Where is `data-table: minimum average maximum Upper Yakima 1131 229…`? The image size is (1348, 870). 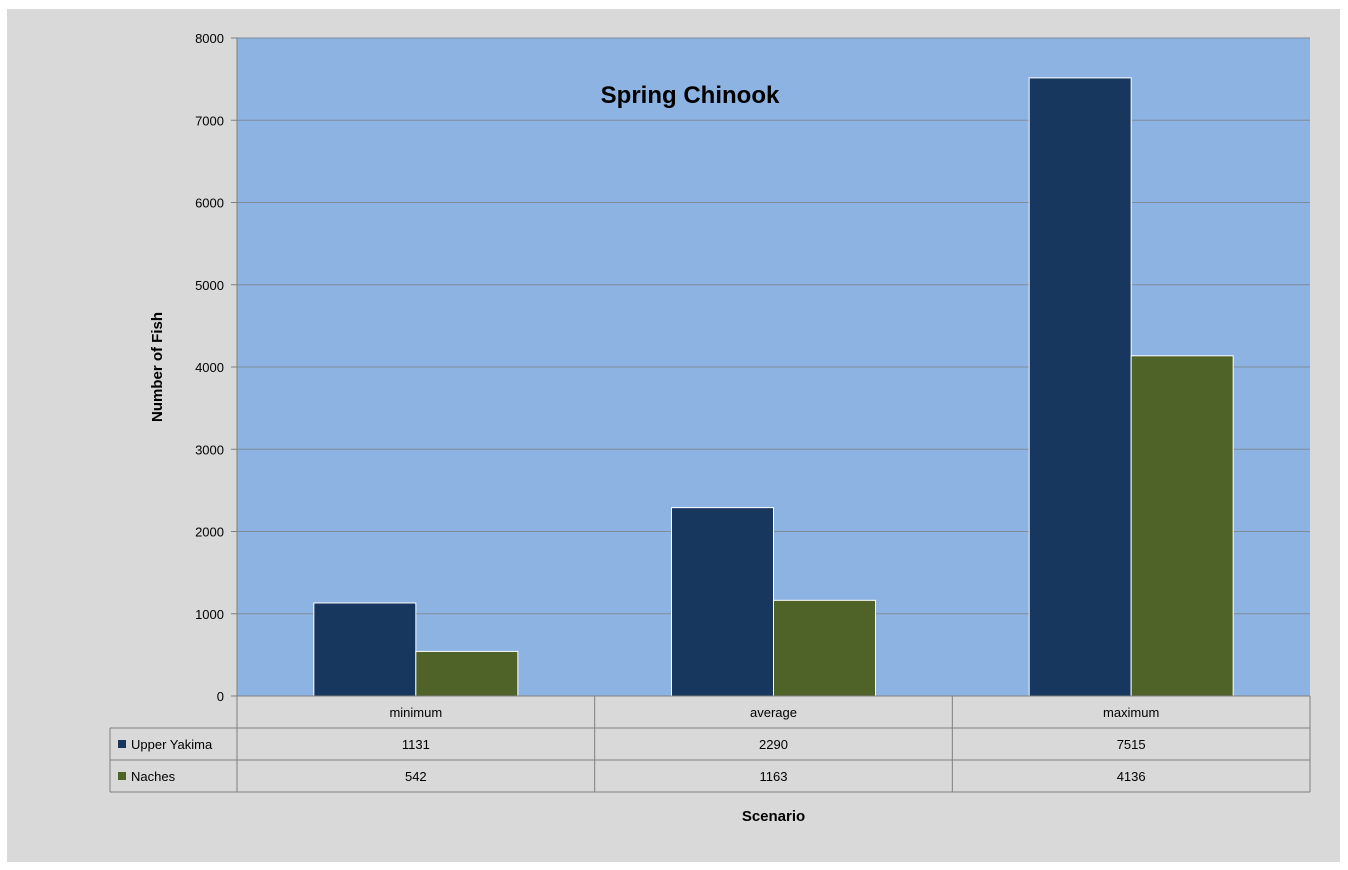
data-table: minimum average maximum Upper Yakima 1131 229… is located at coordinates (710, 744).